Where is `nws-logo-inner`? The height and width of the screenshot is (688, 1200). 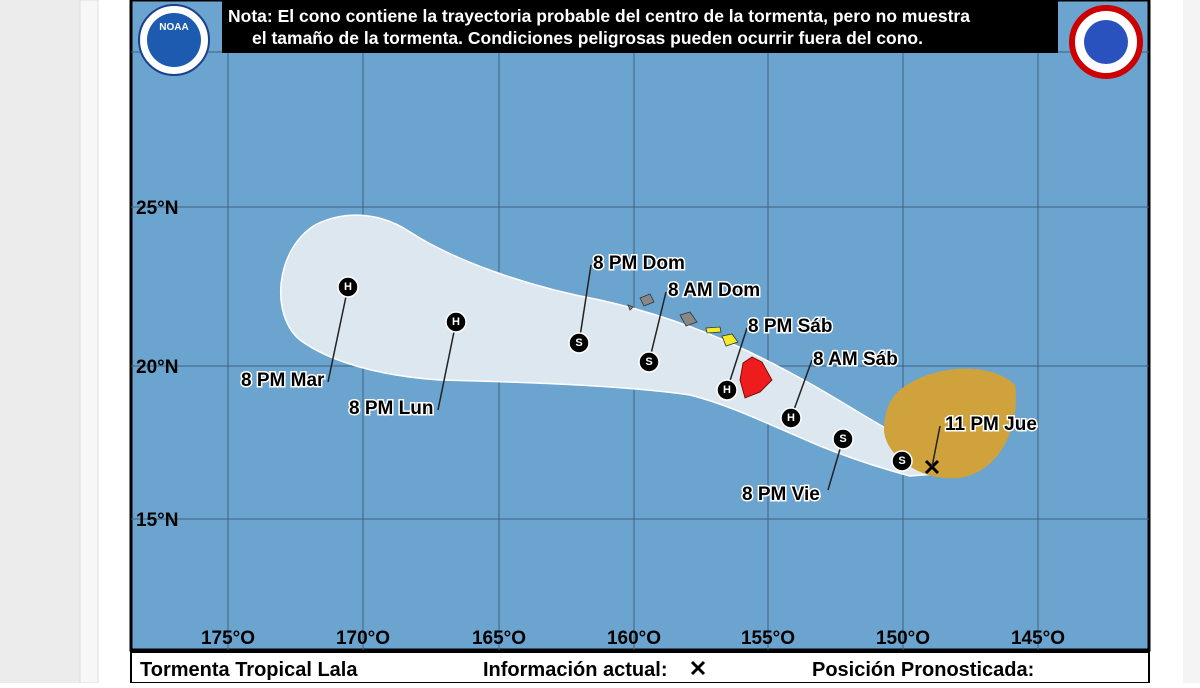 nws-logo-inner is located at coordinates (1106, 42).